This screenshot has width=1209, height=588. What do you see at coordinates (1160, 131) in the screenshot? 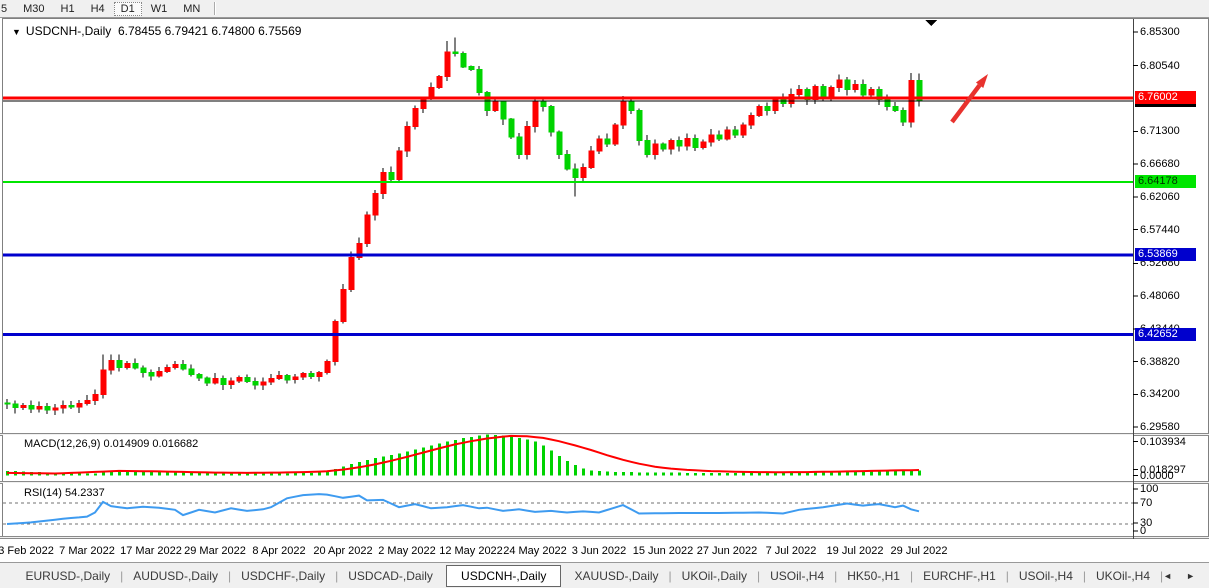
I see `price-axis-label: 6.71300` at bounding box center [1160, 131].